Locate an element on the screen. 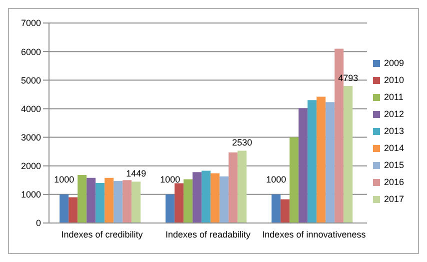 This screenshot has width=427, height=262. legend-label: 2011 is located at coordinates (394, 97).